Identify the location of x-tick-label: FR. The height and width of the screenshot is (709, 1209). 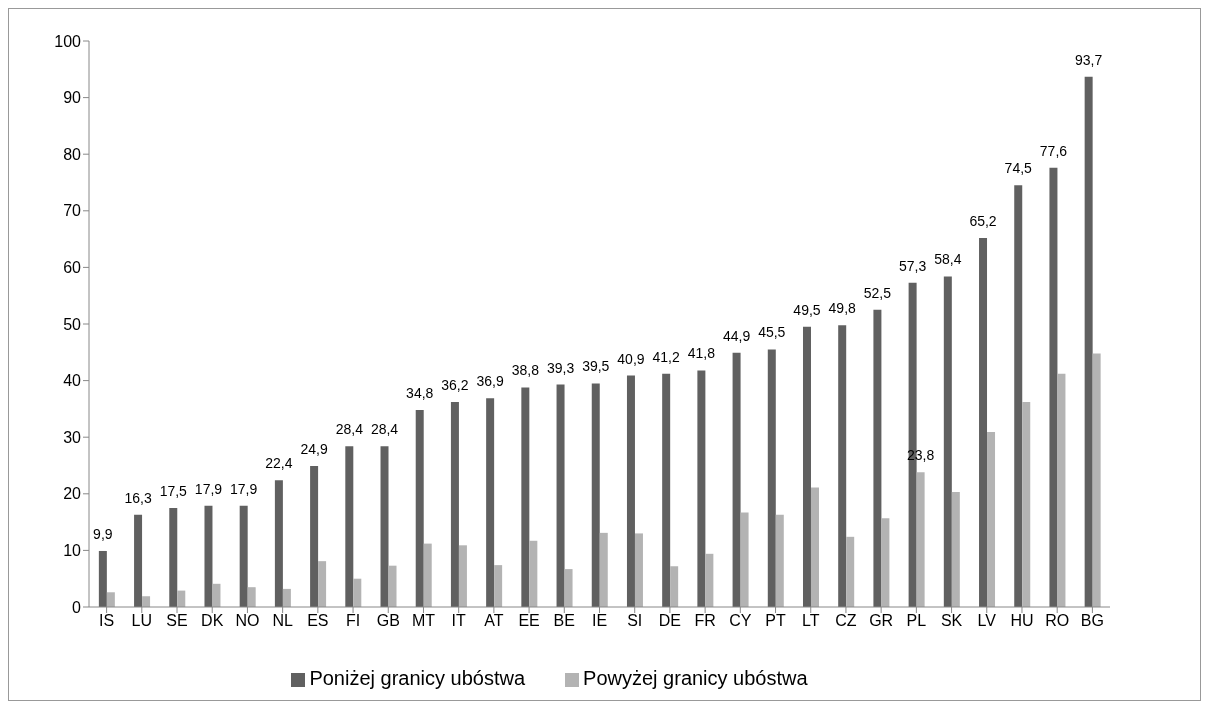
(705, 621).